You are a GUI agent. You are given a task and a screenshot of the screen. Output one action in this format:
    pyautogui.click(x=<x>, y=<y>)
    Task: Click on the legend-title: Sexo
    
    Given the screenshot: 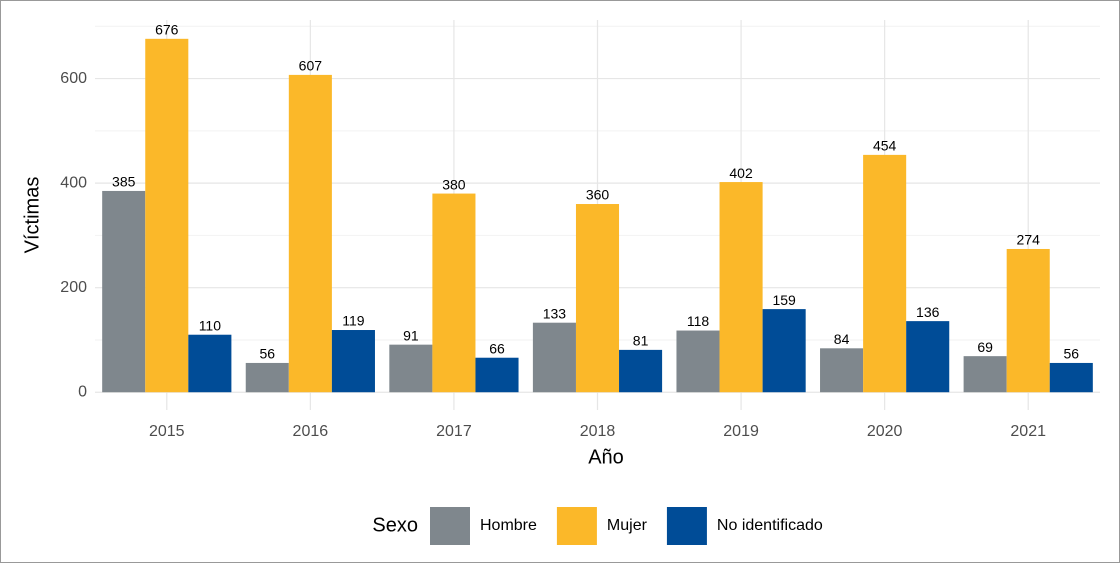 What is the action you would take?
    pyautogui.click(x=395, y=525)
    